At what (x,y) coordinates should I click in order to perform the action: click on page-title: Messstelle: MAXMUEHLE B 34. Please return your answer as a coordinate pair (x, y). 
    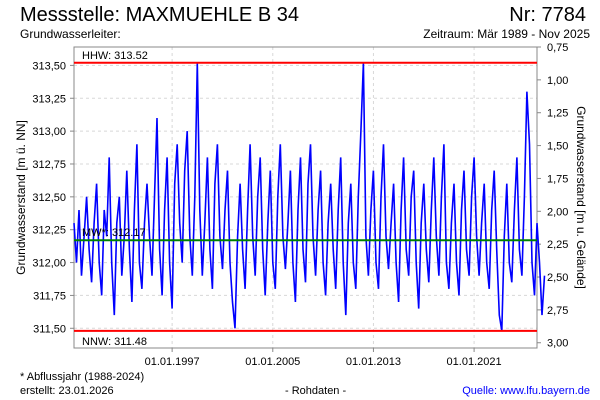
    Looking at the image, I should click on (159, 15).